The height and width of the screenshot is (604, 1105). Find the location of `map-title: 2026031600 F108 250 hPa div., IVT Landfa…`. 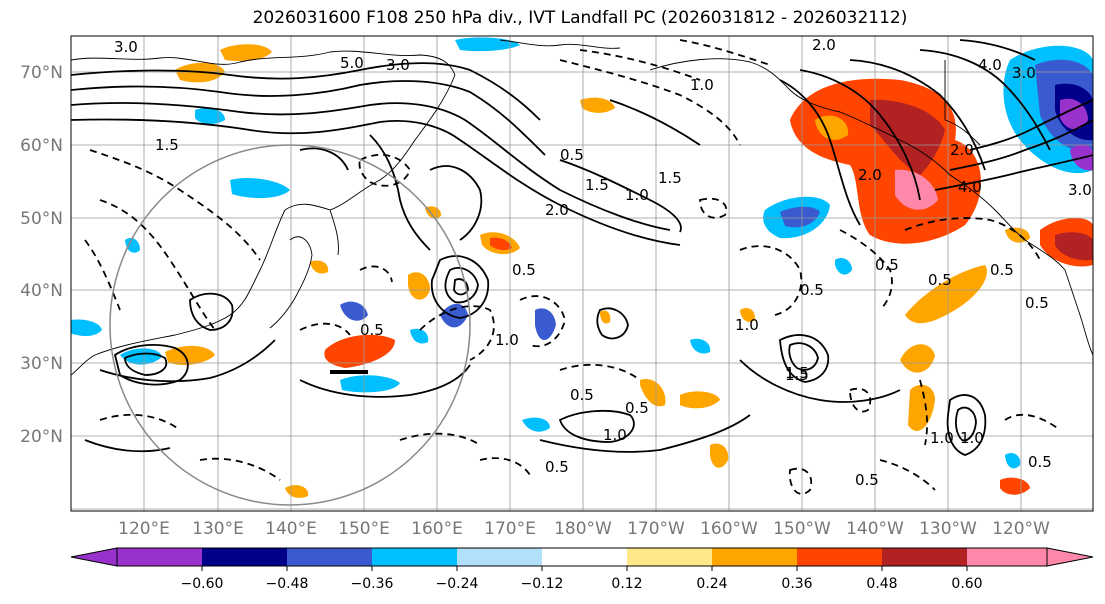

map-title: 2026031600 F108 250 hPa div., IVT Landfa… is located at coordinates (580, 18).